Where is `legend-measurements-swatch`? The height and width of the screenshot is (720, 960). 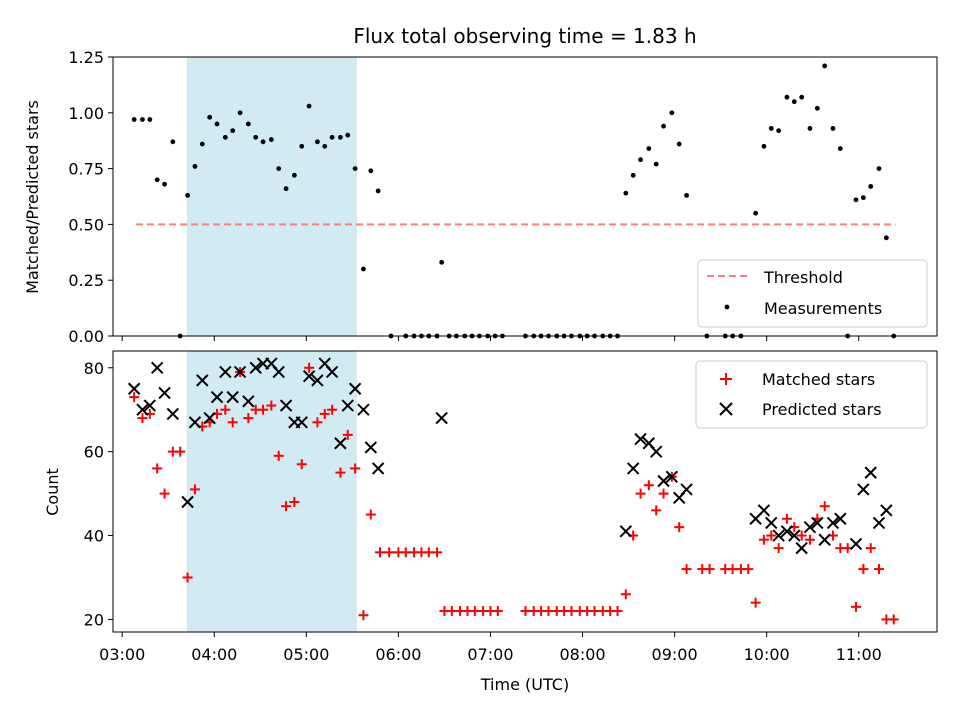
legend-measurements-swatch is located at coordinates (727, 307).